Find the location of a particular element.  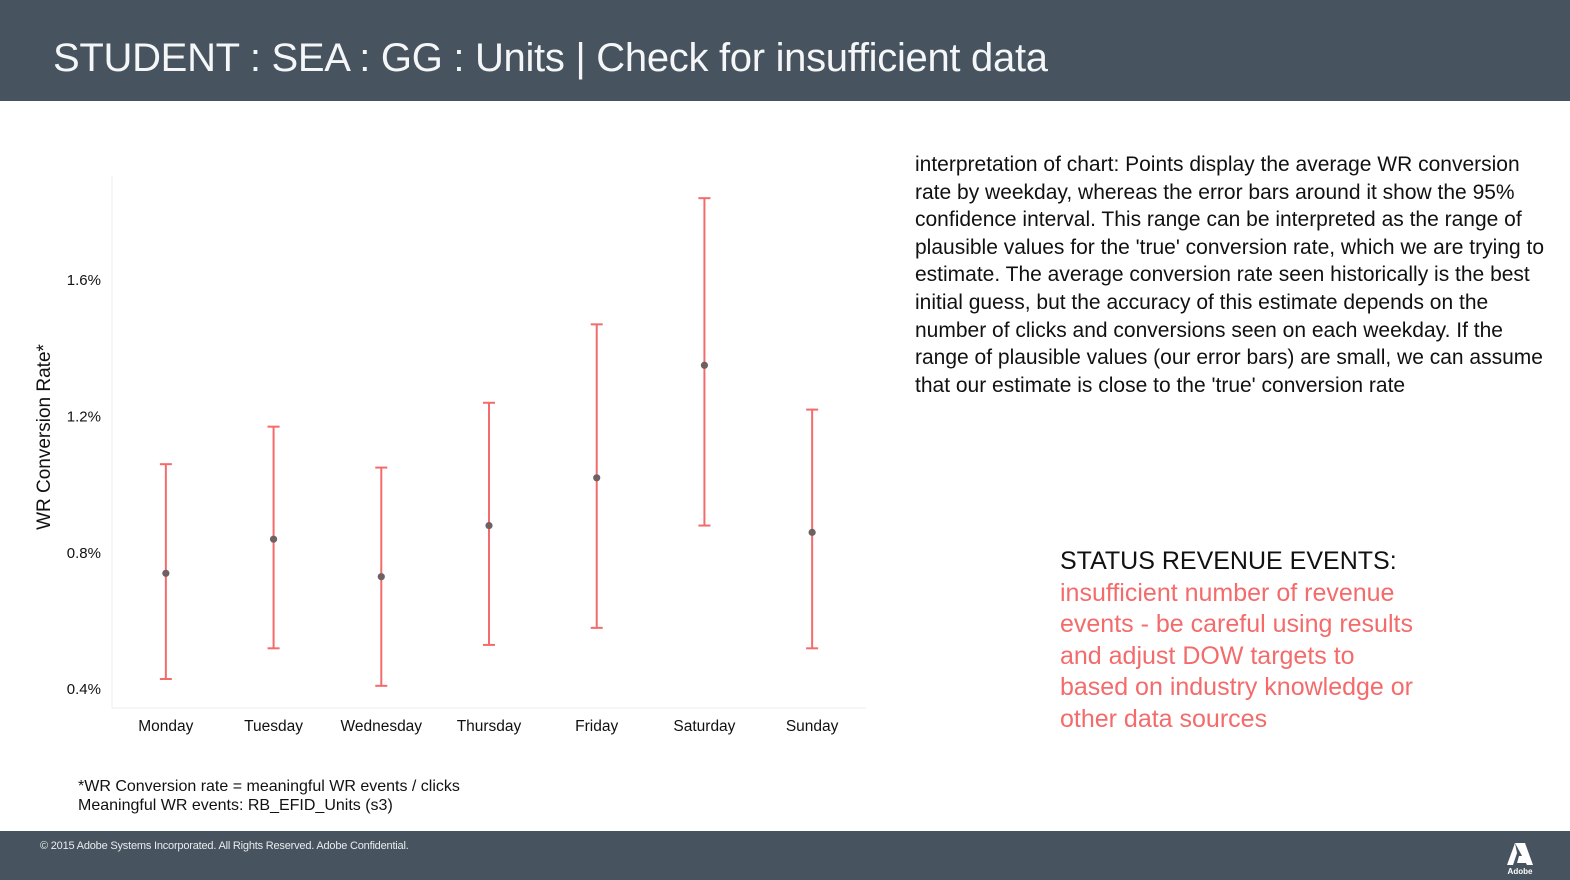

footnote-line-2: Meaningful WR events: RB_EFID_Units (s3) is located at coordinates (235, 805).